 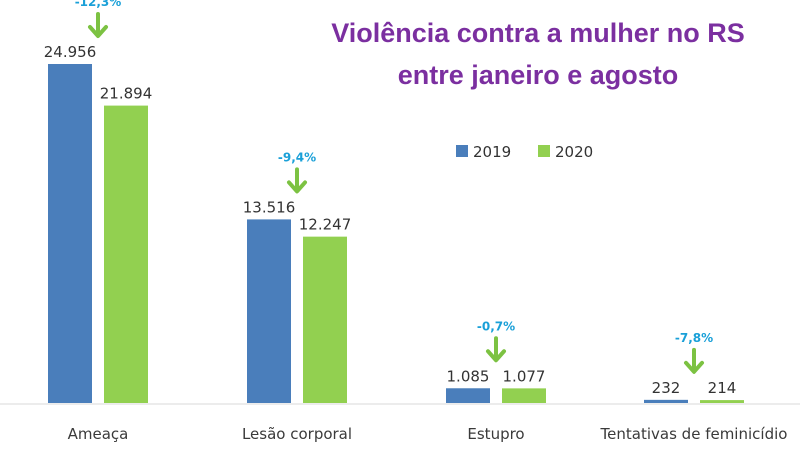 What do you see at coordinates (524, 152) in the screenshot?
I see `legend: 2019 2020` at bounding box center [524, 152].